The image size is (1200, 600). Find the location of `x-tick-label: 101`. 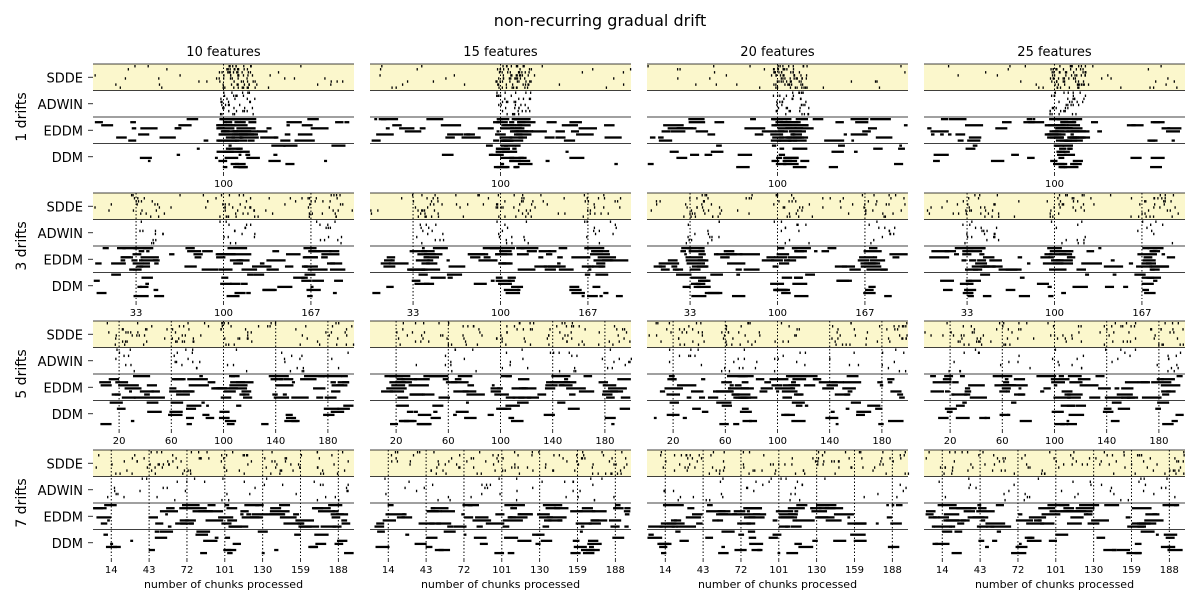

x-tick-label: 101 is located at coordinates (778, 570).